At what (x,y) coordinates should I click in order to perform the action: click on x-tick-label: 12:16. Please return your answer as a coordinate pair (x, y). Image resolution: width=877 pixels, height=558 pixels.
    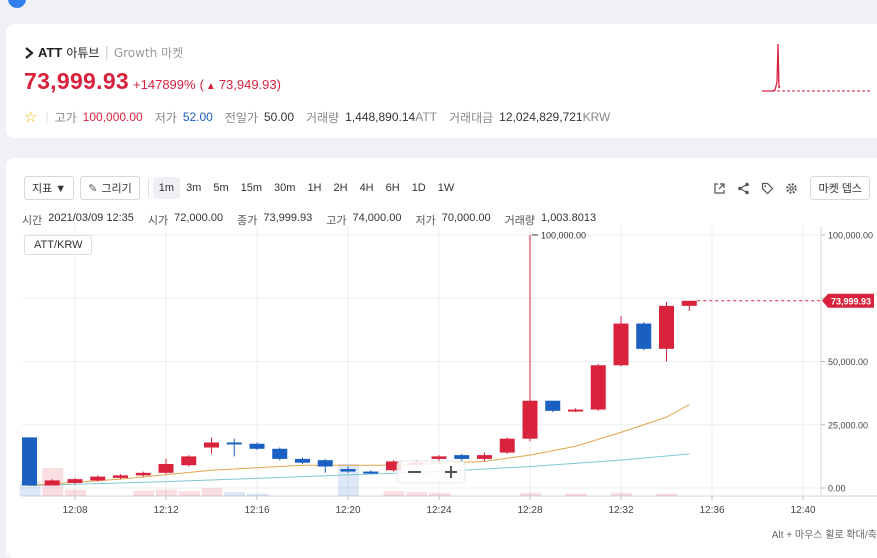
    Looking at the image, I should click on (256, 510).